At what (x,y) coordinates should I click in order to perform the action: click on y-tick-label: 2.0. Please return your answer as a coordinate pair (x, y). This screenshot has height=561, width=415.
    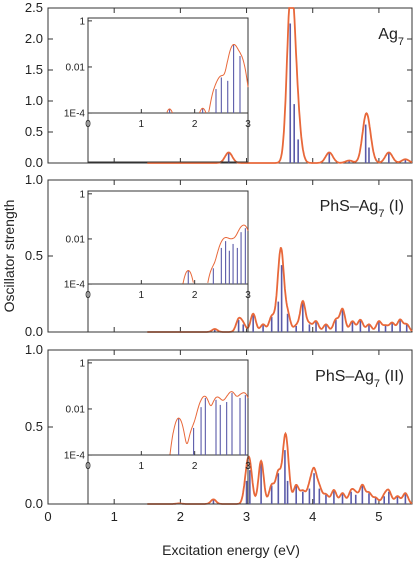
    Looking at the image, I should click on (34, 38).